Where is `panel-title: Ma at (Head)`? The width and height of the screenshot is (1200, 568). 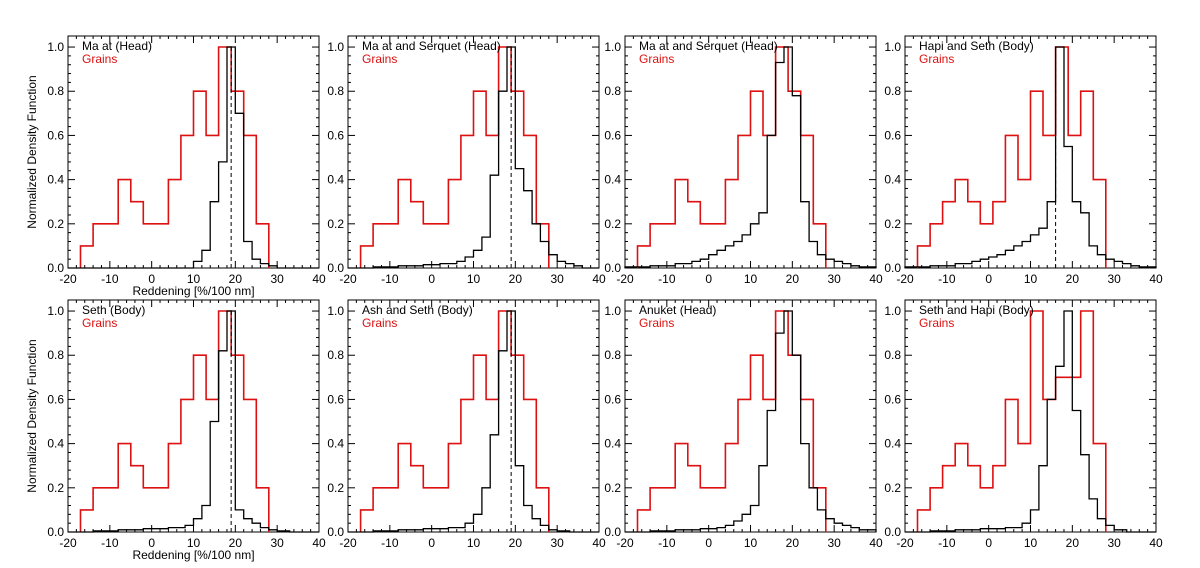
panel-title: Ma at (Head) is located at coordinates (117, 46).